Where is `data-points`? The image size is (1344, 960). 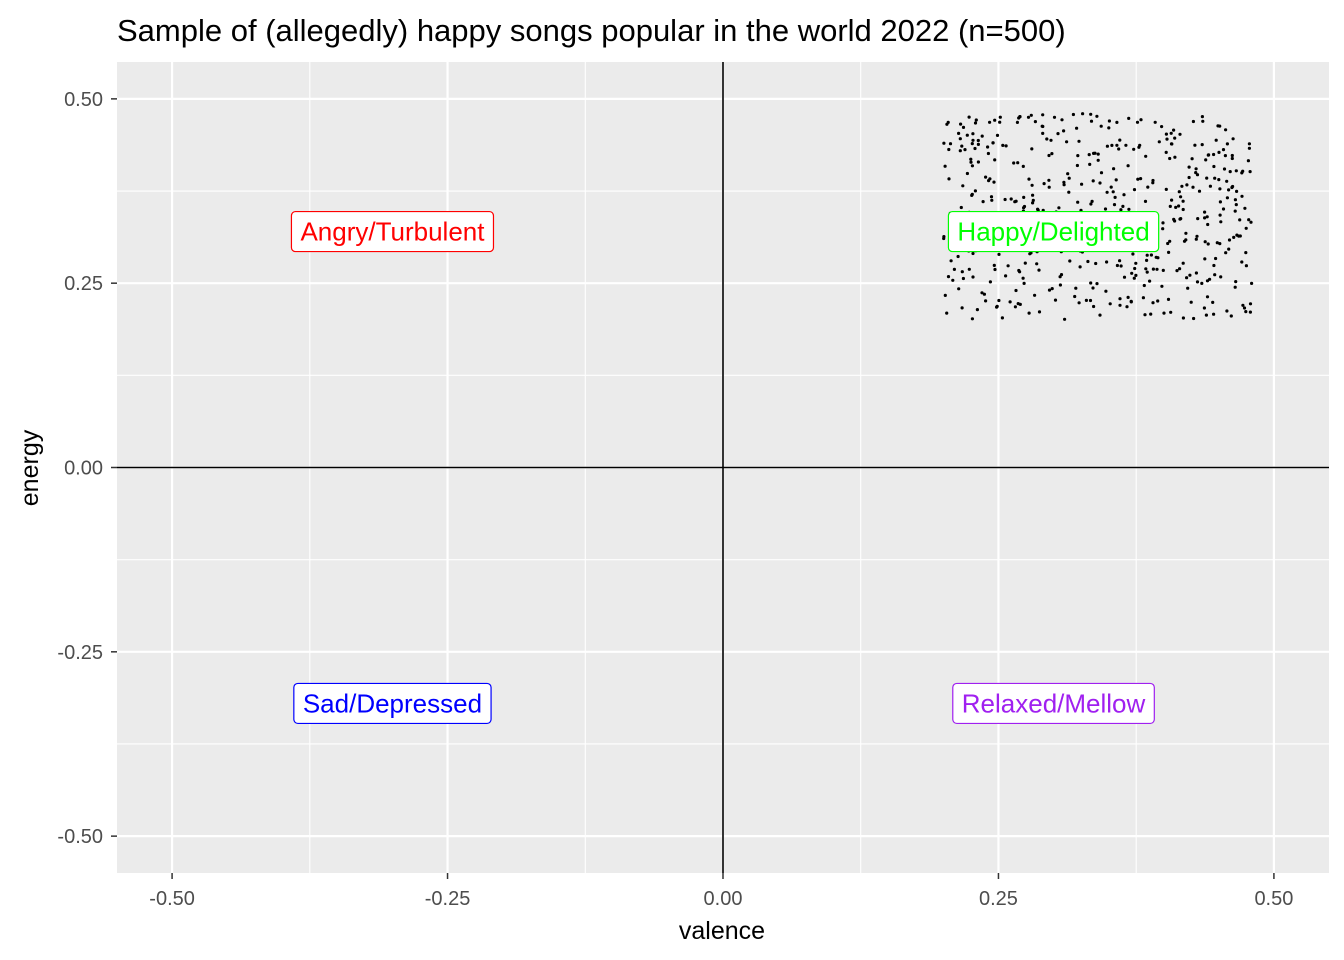
data-points is located at coordinates (1098, 216).